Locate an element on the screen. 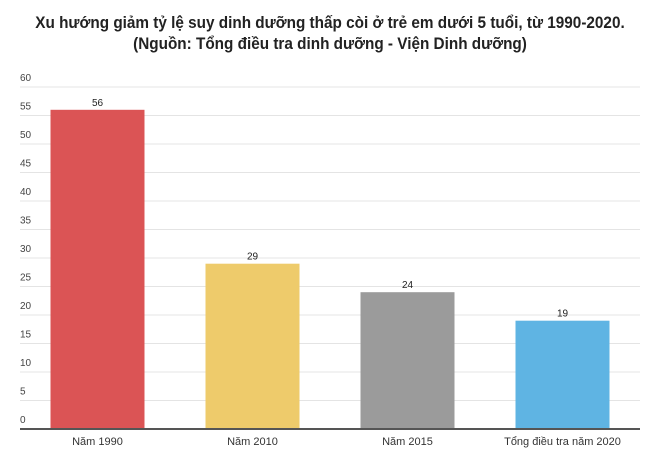 Image resolution: width=660 pixels, height=460 pixels. x-tick-label: Năm 1990 is located at coordinates (97, 442).